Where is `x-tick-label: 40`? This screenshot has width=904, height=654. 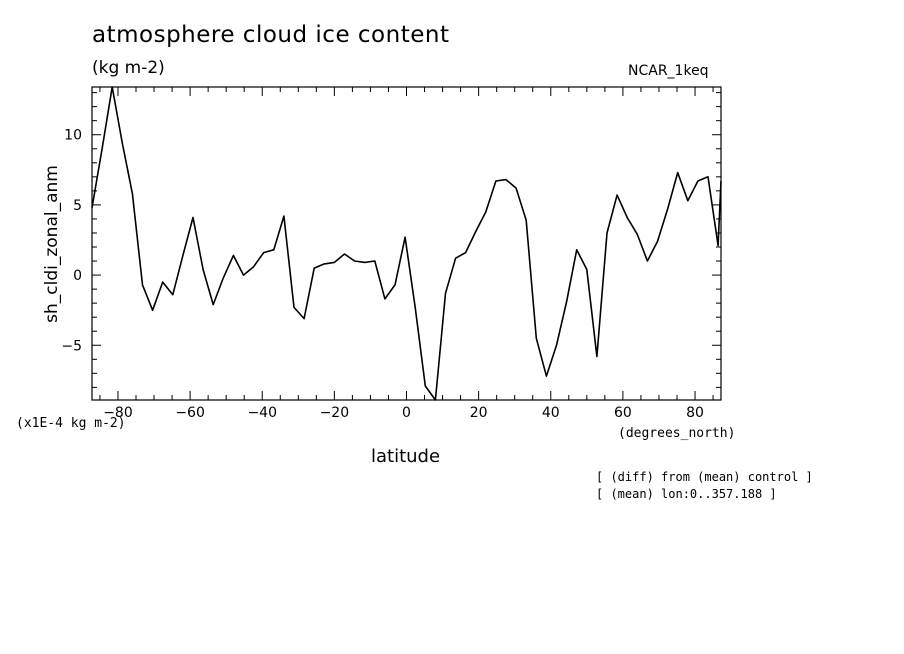
x-tick-label: 40 is located at coordinates (551, 413).